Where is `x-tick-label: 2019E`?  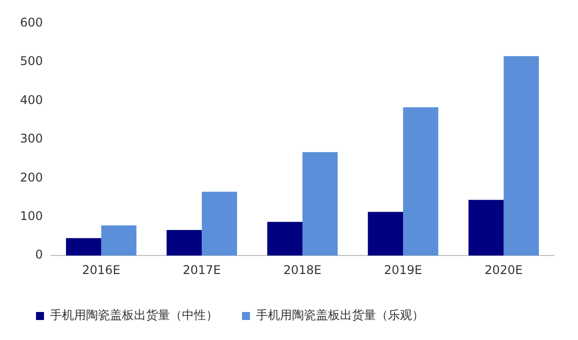 x-tick-label: 2019E is located at coordinates (403, 269).